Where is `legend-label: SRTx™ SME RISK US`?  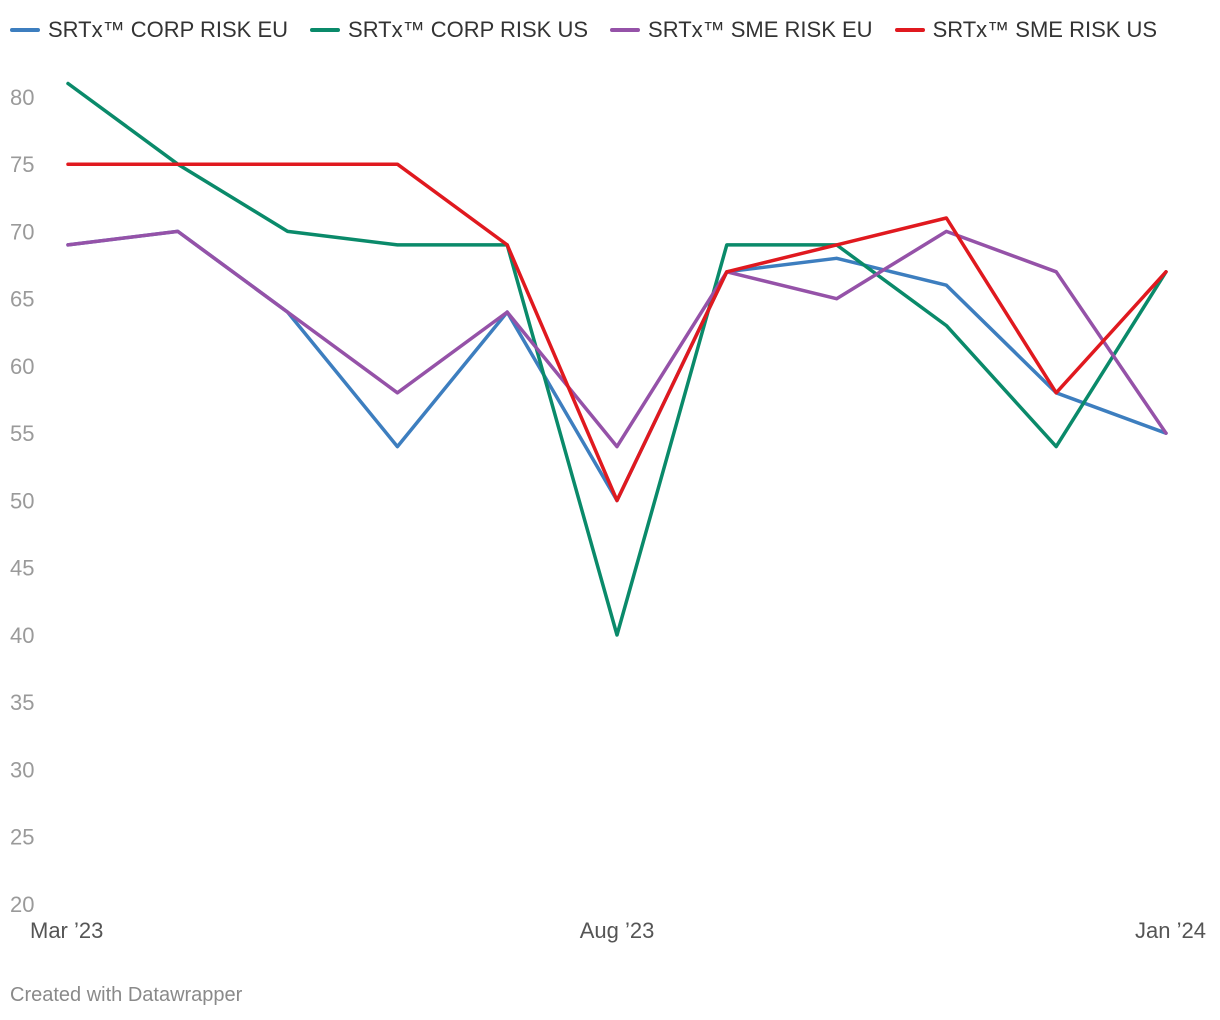 legend-label: SRTx™ SME RISK US is located at coordinates (1045, 29).